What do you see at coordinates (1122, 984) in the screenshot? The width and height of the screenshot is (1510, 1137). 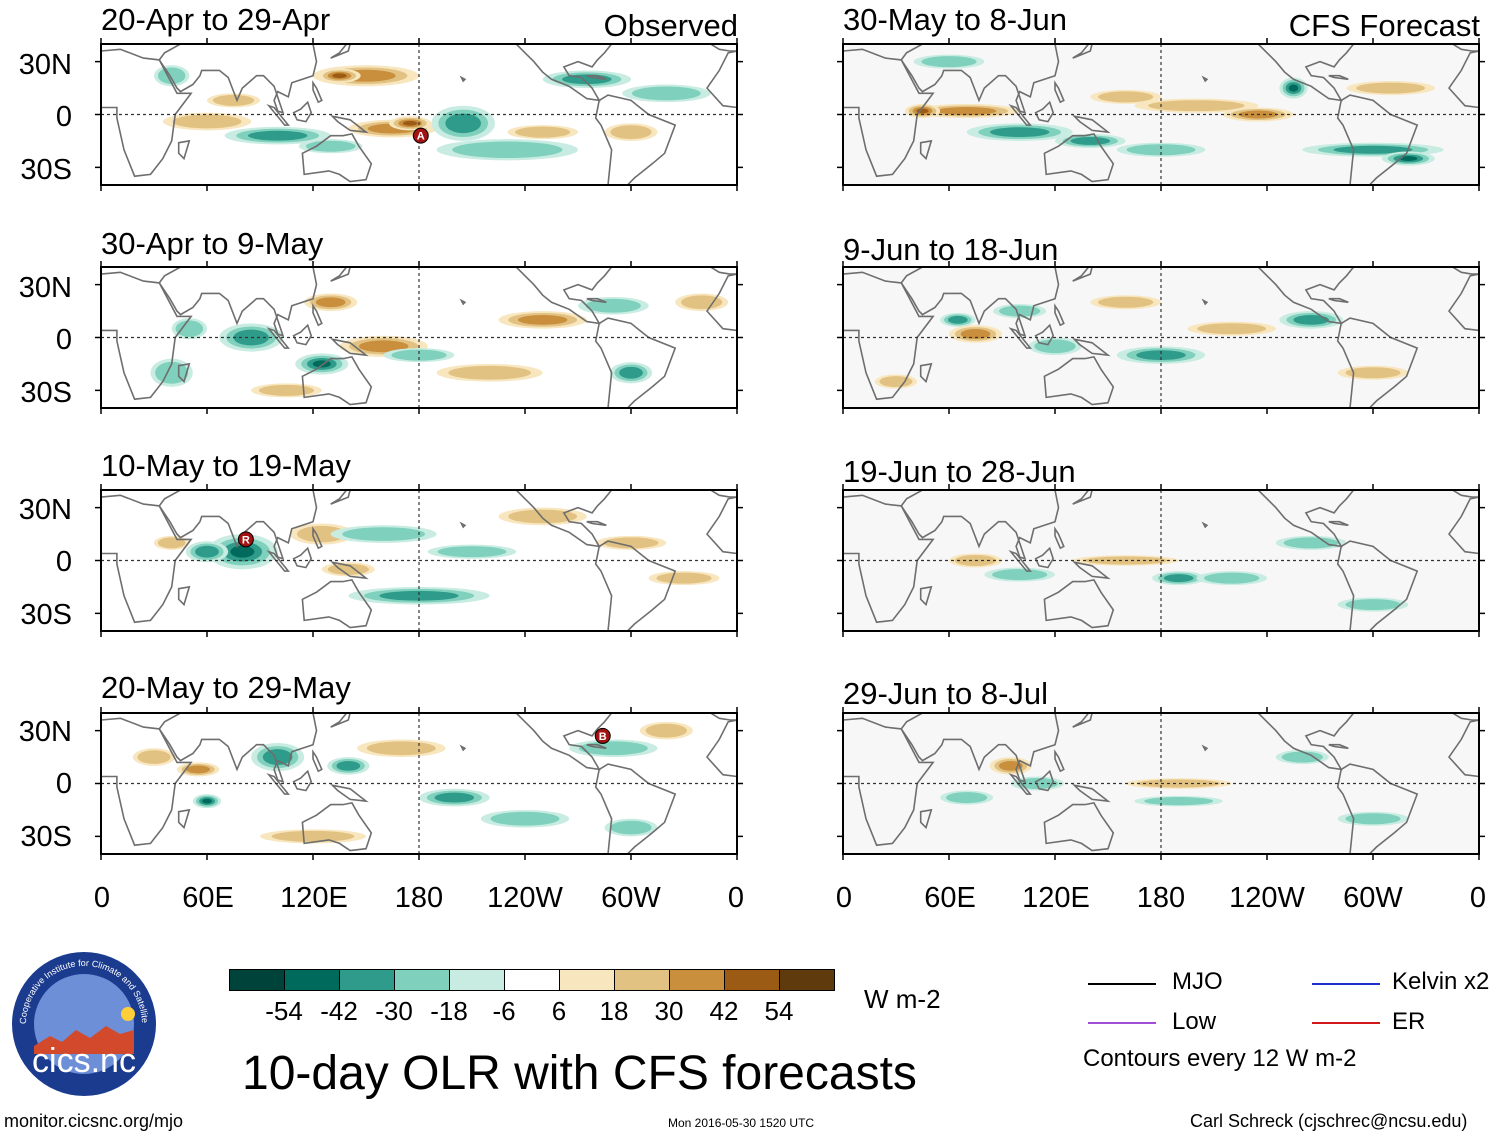 I see `legend-line-mjo` at bounding box center [1122, 984].